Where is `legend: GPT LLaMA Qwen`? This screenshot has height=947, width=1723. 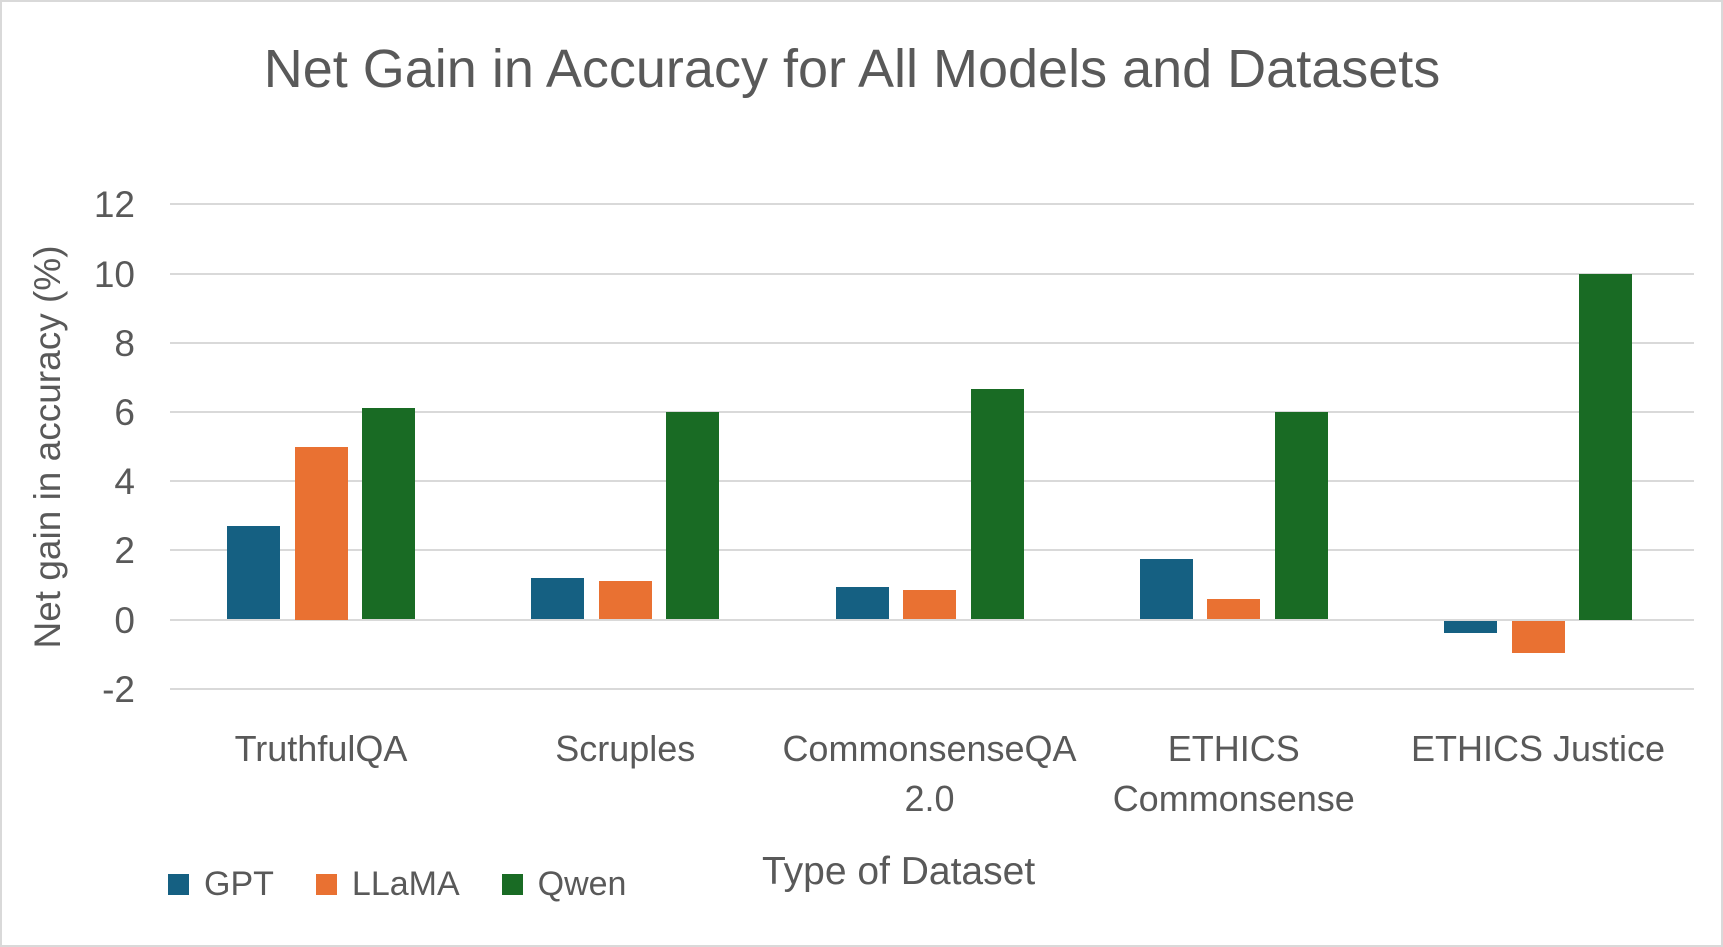
legend: GPT LLaMA Qwen is located at coordinates (397, 884).